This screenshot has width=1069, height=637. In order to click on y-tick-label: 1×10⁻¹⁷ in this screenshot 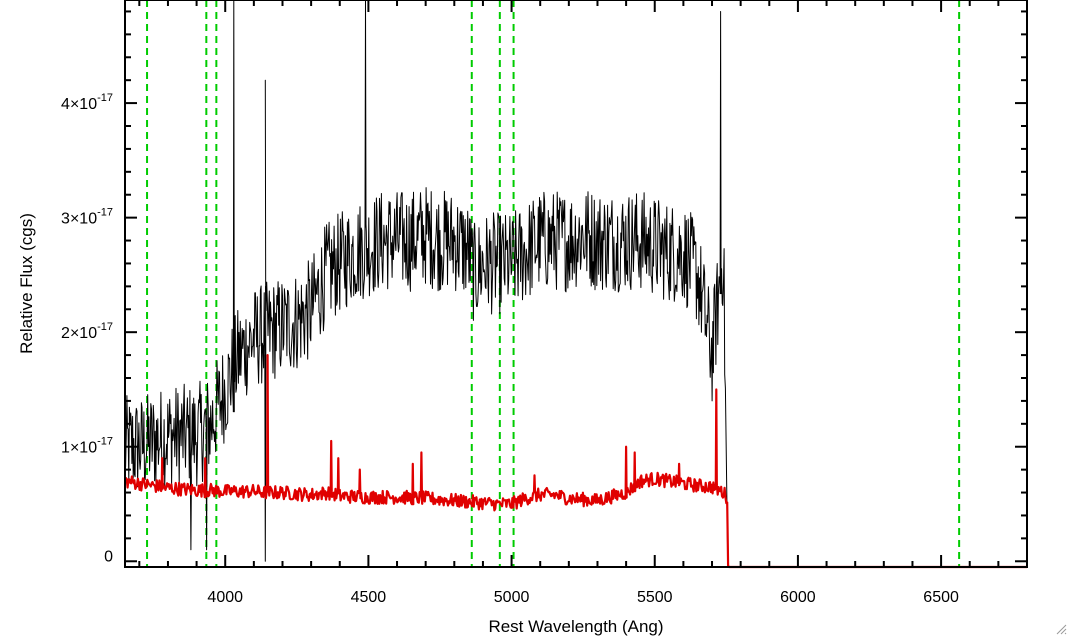, I will do `click(87, 446)`.